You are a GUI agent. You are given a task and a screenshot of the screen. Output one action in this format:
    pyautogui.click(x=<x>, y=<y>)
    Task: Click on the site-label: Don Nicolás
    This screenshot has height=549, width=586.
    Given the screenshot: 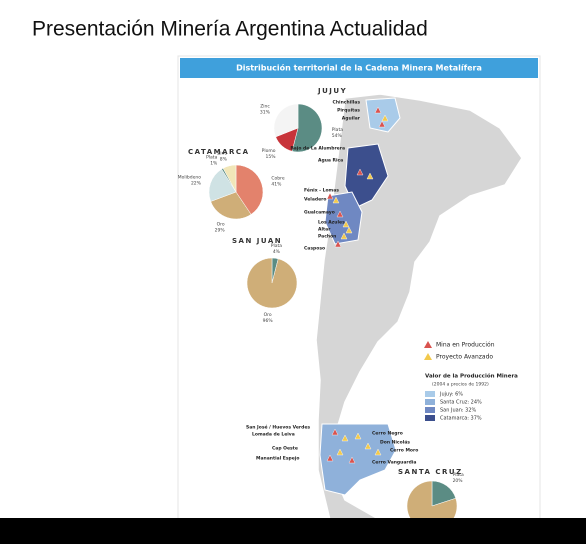 What is the action you would take?
    pyautogui.click(x=395, y=442)
    